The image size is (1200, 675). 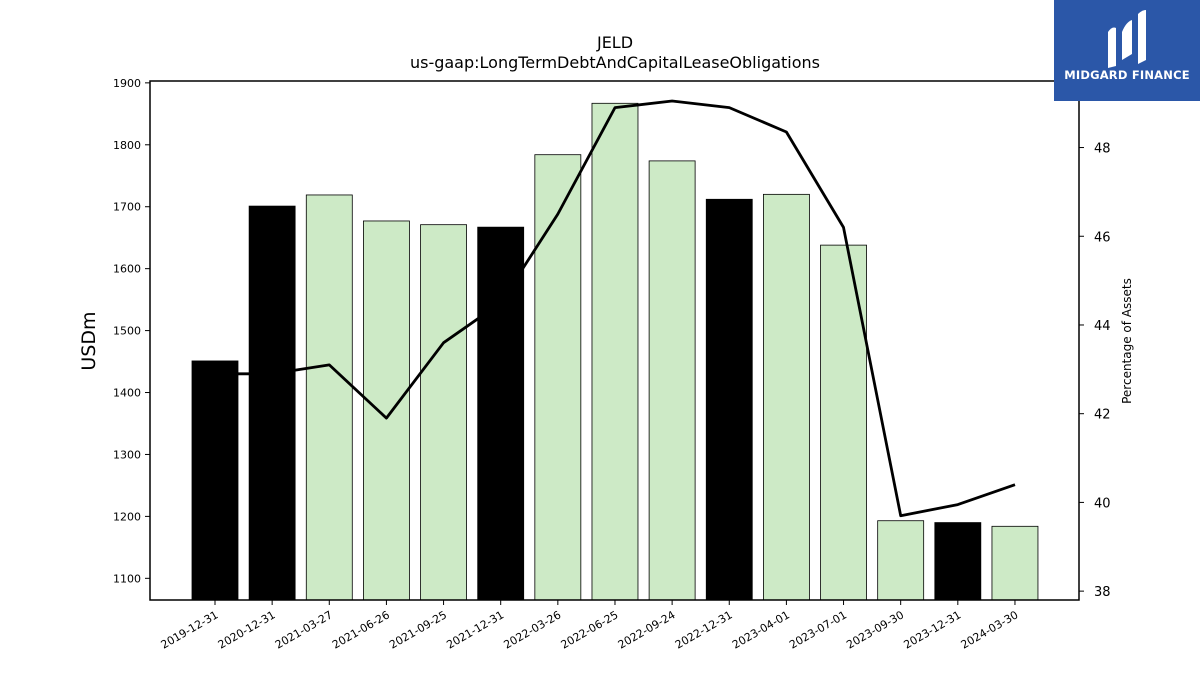 I want to click on x-tick-label: 2021-09-25, so click(x=418, y=629).